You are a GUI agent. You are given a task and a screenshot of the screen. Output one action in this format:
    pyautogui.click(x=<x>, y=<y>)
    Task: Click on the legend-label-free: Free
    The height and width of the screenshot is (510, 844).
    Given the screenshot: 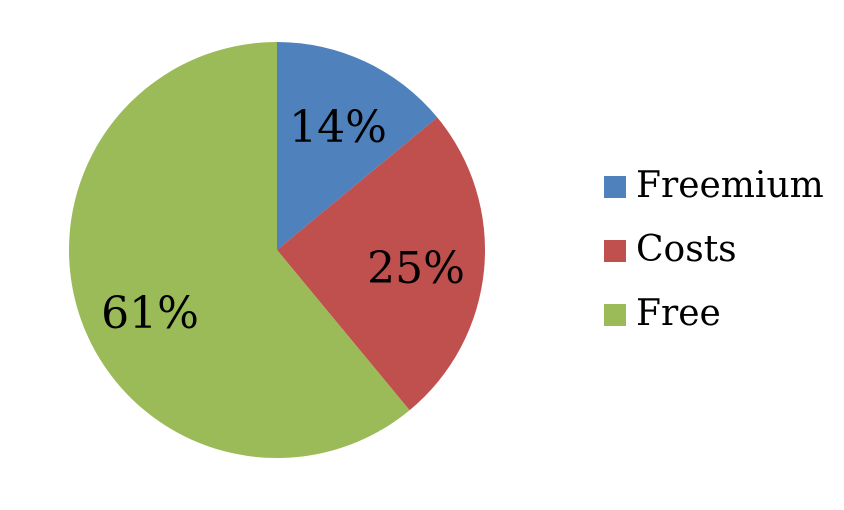 What is the action you would take?
    pyautogui.click(x=678, y=313)
    